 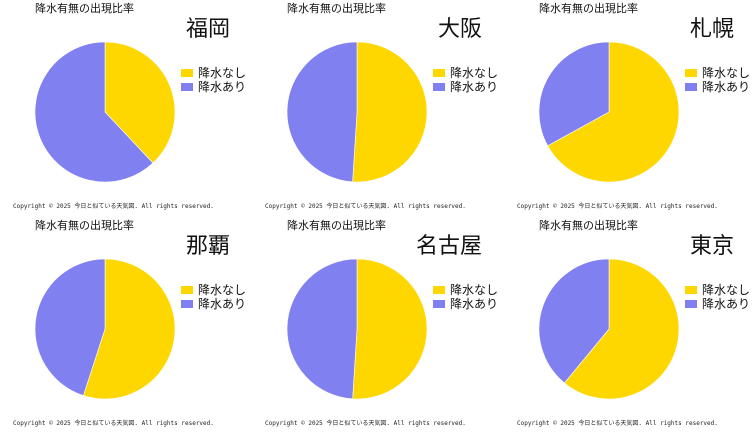 I want to click on city-label: 大阪, so click(x=459, y=29).